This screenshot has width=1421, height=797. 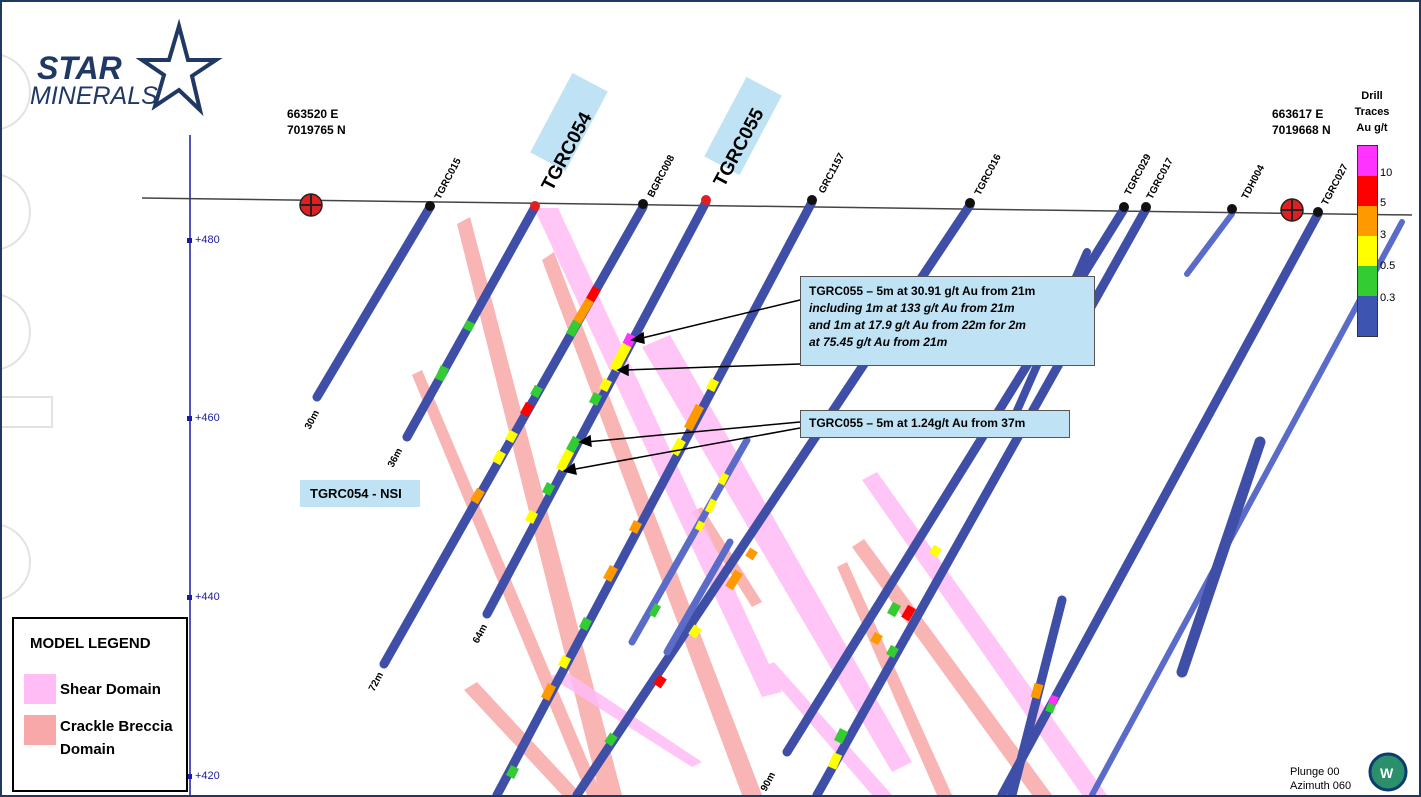 I want to click on callout-line-2: including 1m at 133 g/t Au from 21m, so click(x=912, y=308).